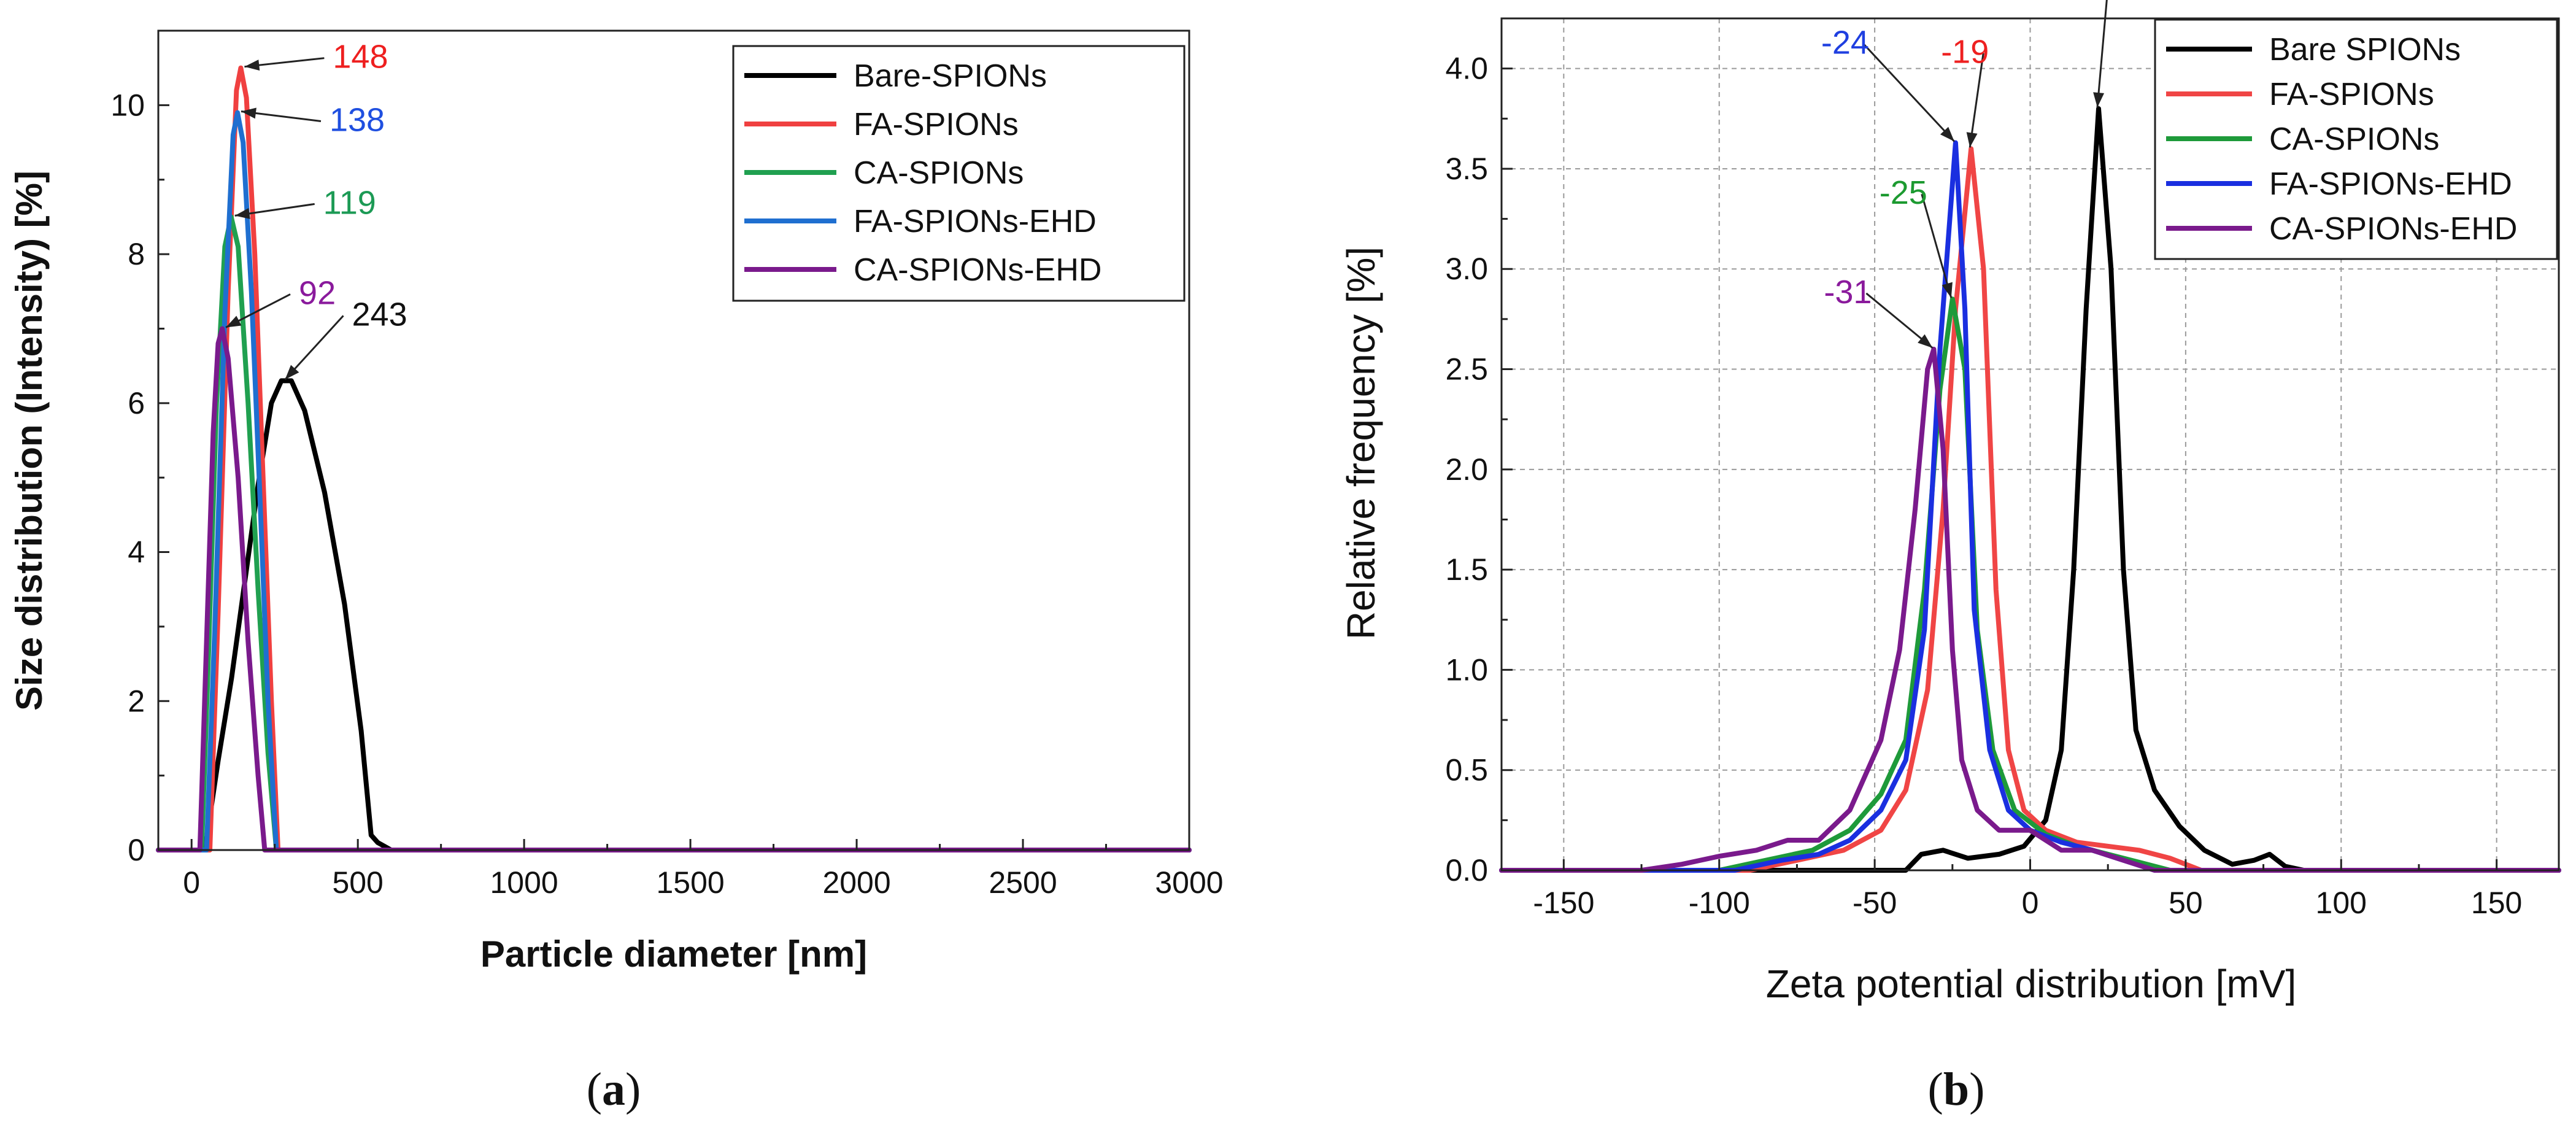 The height and width of the screenshot is (1125, 2576). Describe the element at coordinates (2351, 94) in the screenshot. I see `b-legend-label-fa-spions: FA-SPIONs` at that location.